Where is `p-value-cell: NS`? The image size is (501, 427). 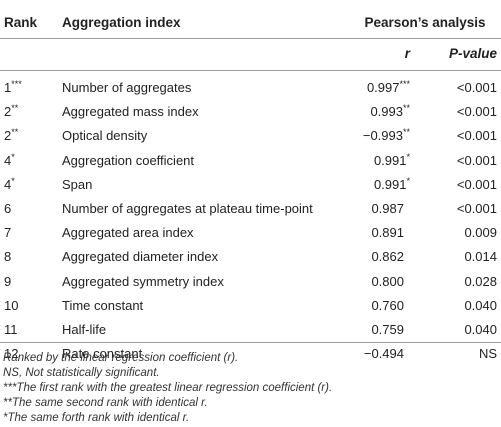 p-value-cell: NS is located at coordinates (487, 353).